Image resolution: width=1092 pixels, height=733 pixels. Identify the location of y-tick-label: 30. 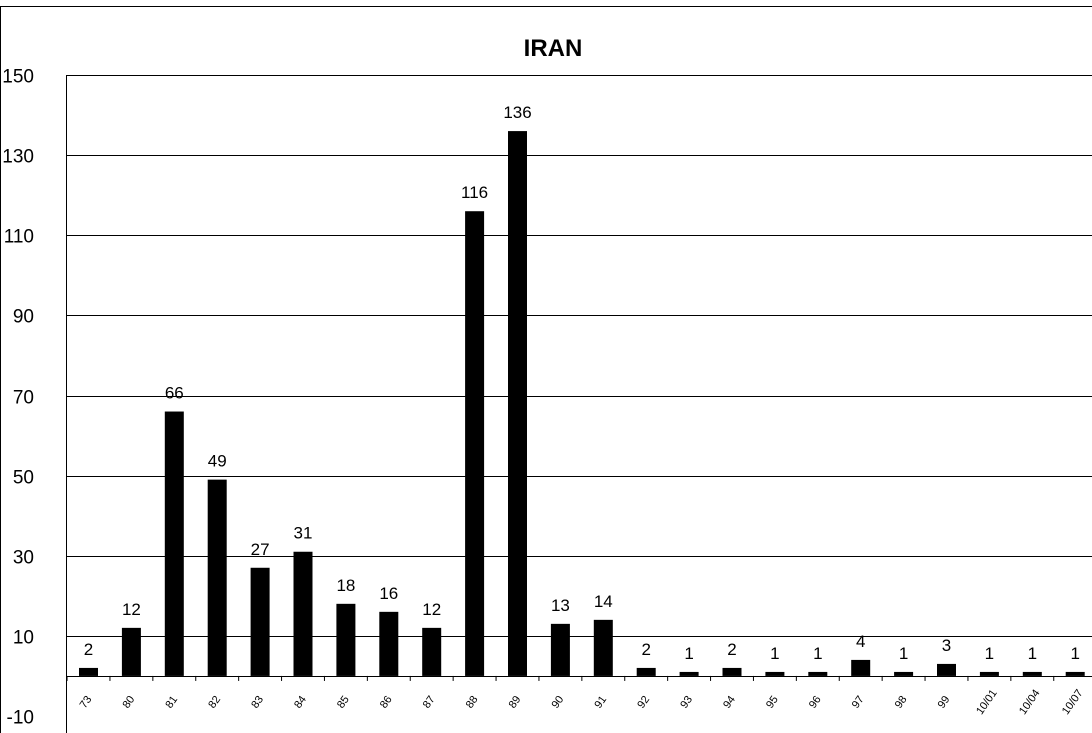
(23, 558).